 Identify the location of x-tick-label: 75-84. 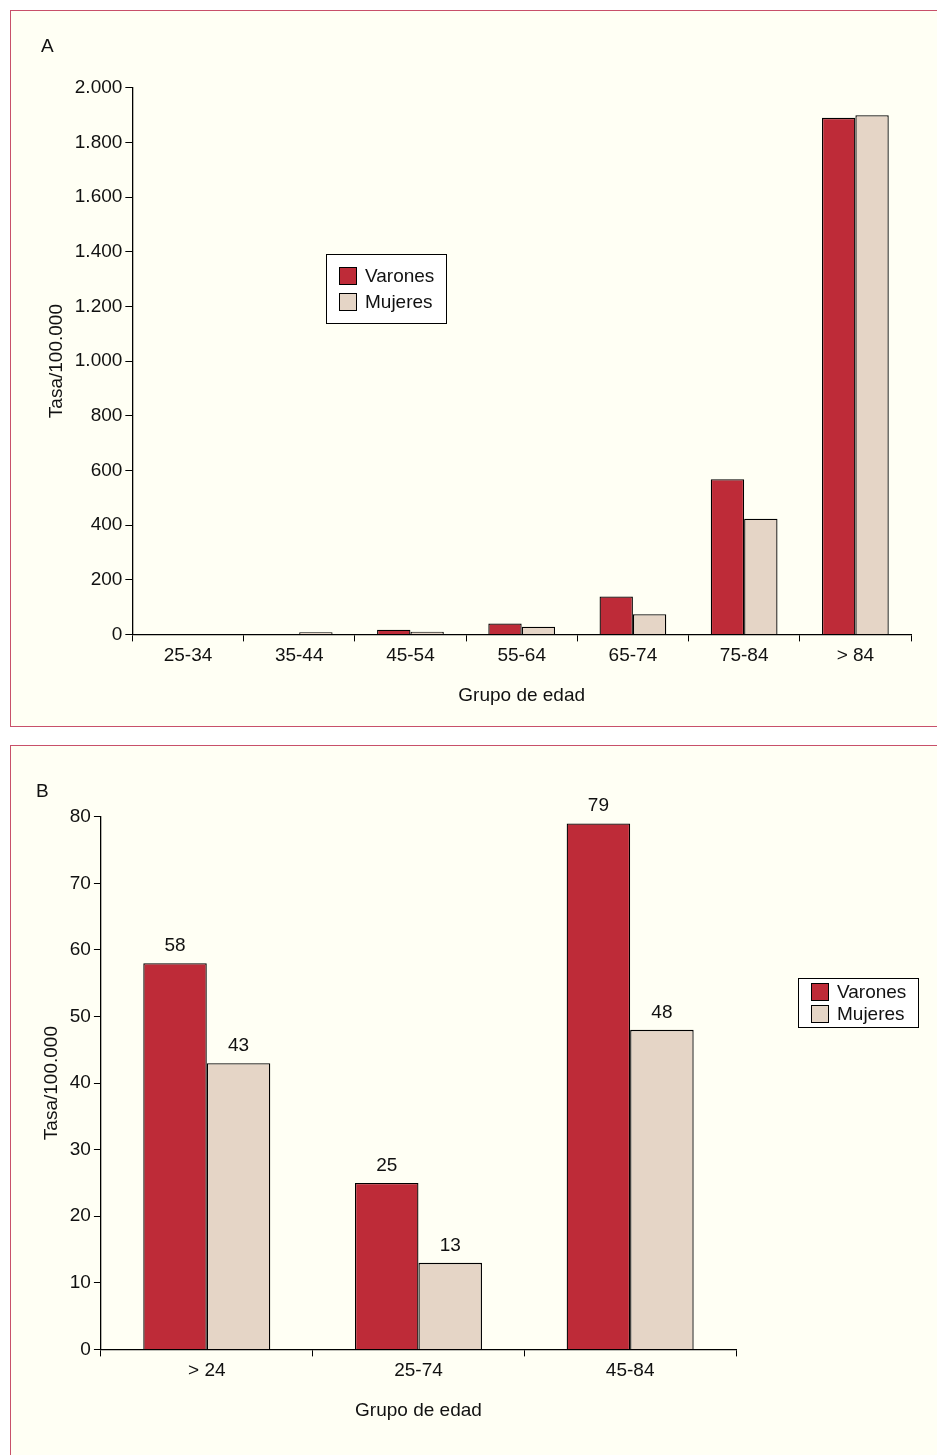
(744, 655).